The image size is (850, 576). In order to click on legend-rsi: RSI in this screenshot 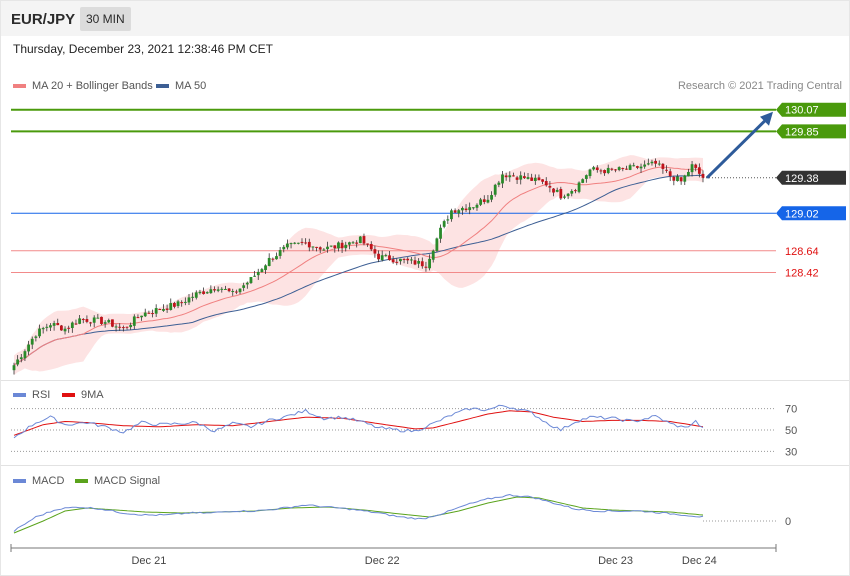, I will do `click(31, 395)`.